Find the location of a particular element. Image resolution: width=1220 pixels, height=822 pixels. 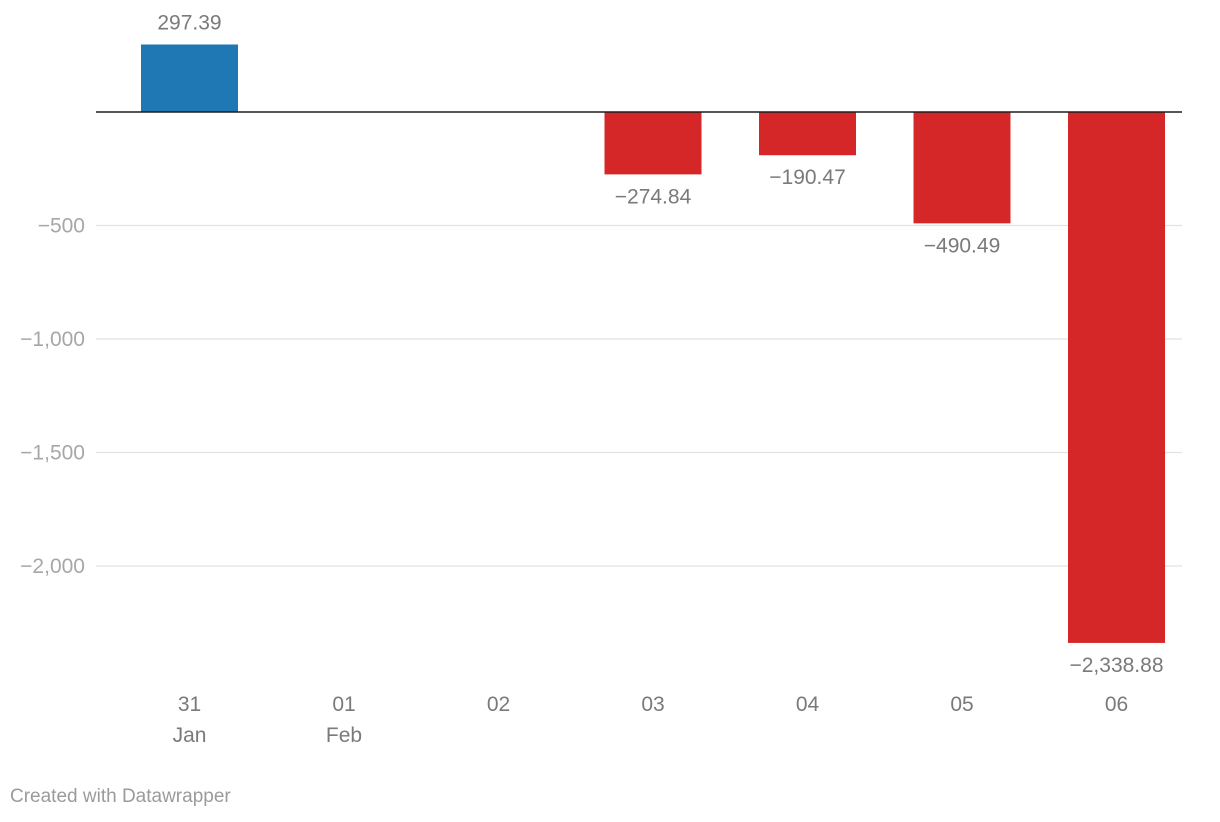

y-tick-label-0: −500 is located at coordinates (61, 226).